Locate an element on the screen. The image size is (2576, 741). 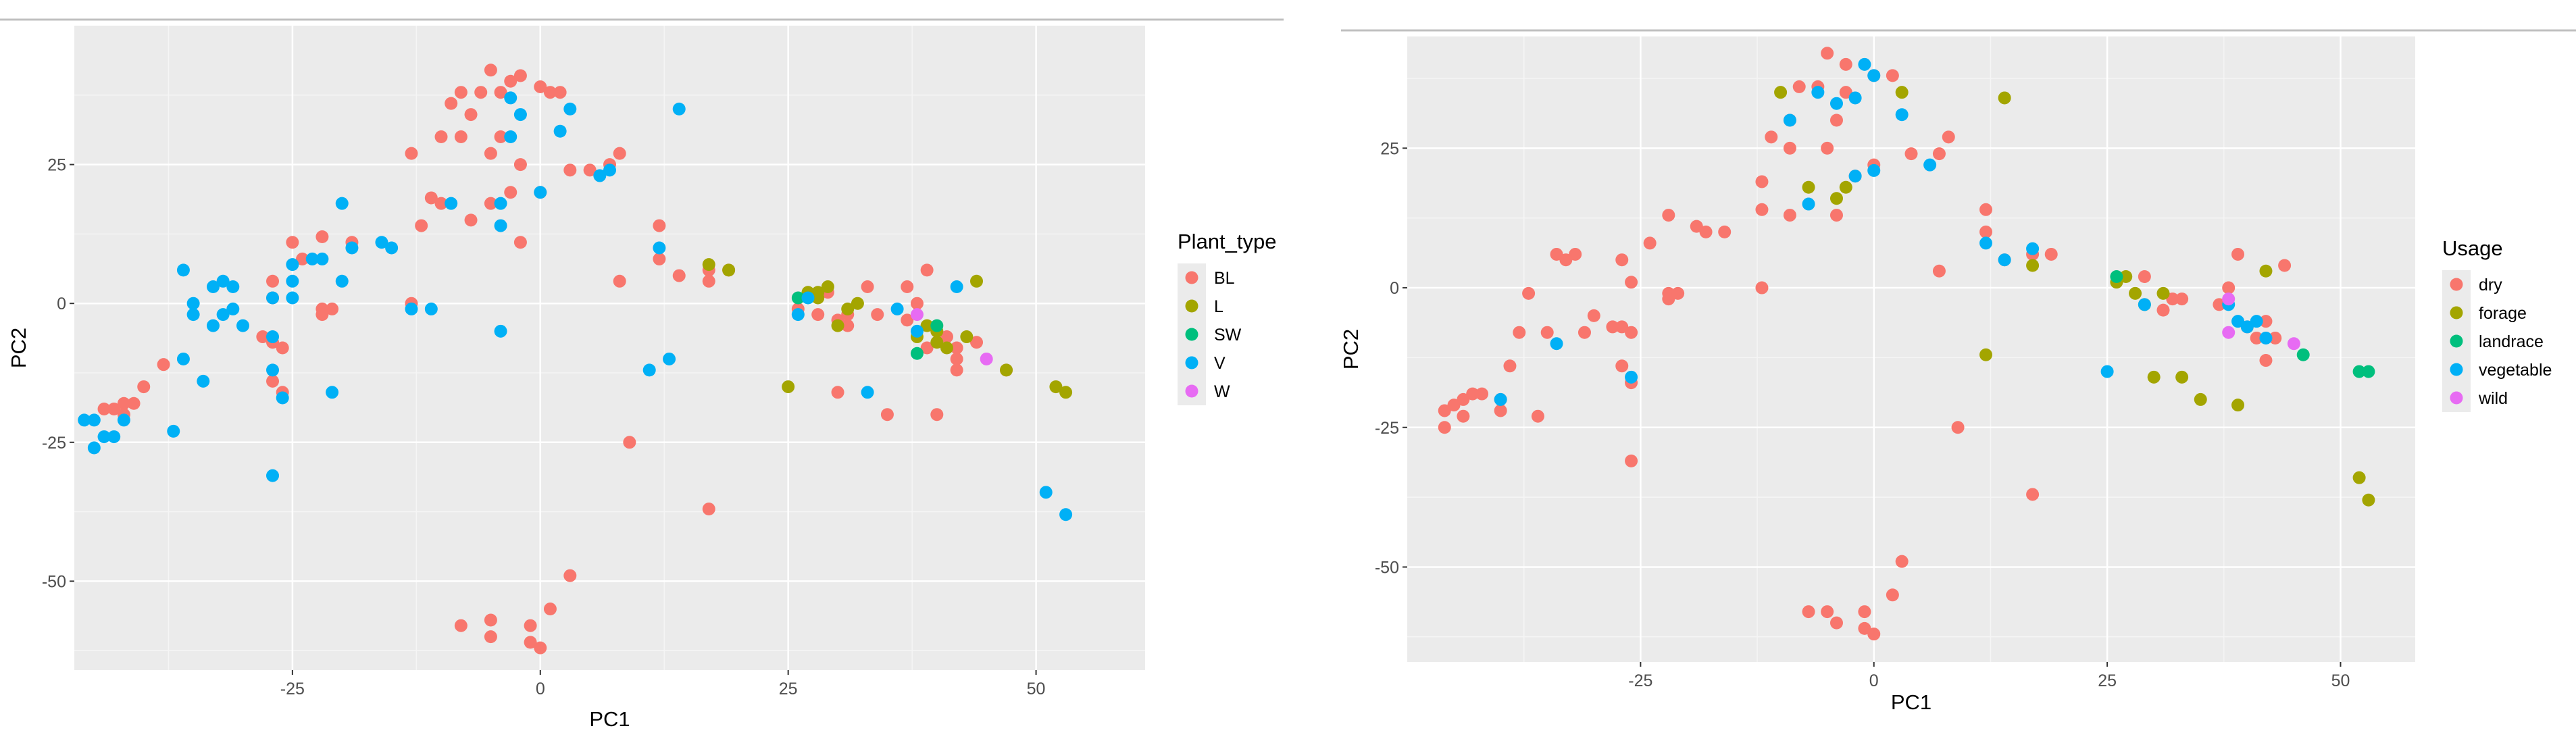
legend-key-forage is located at coordinates (2456, 313).